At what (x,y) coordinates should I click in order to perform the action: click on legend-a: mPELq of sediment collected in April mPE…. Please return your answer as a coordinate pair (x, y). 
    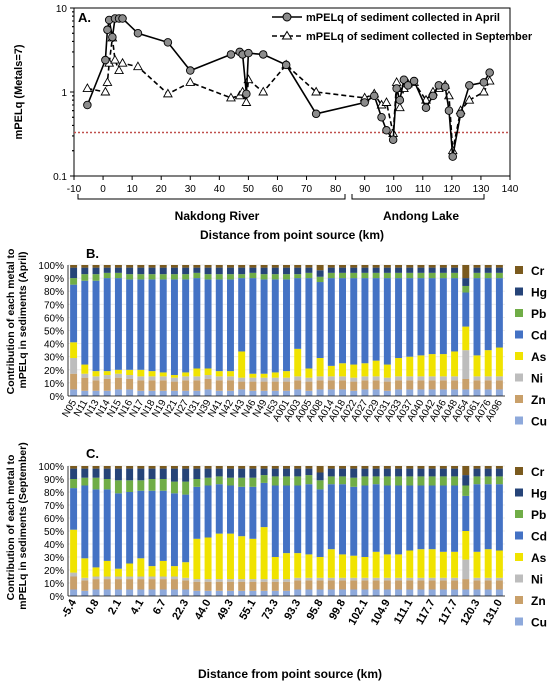
    Looking at the image, I should click on (402, 27).